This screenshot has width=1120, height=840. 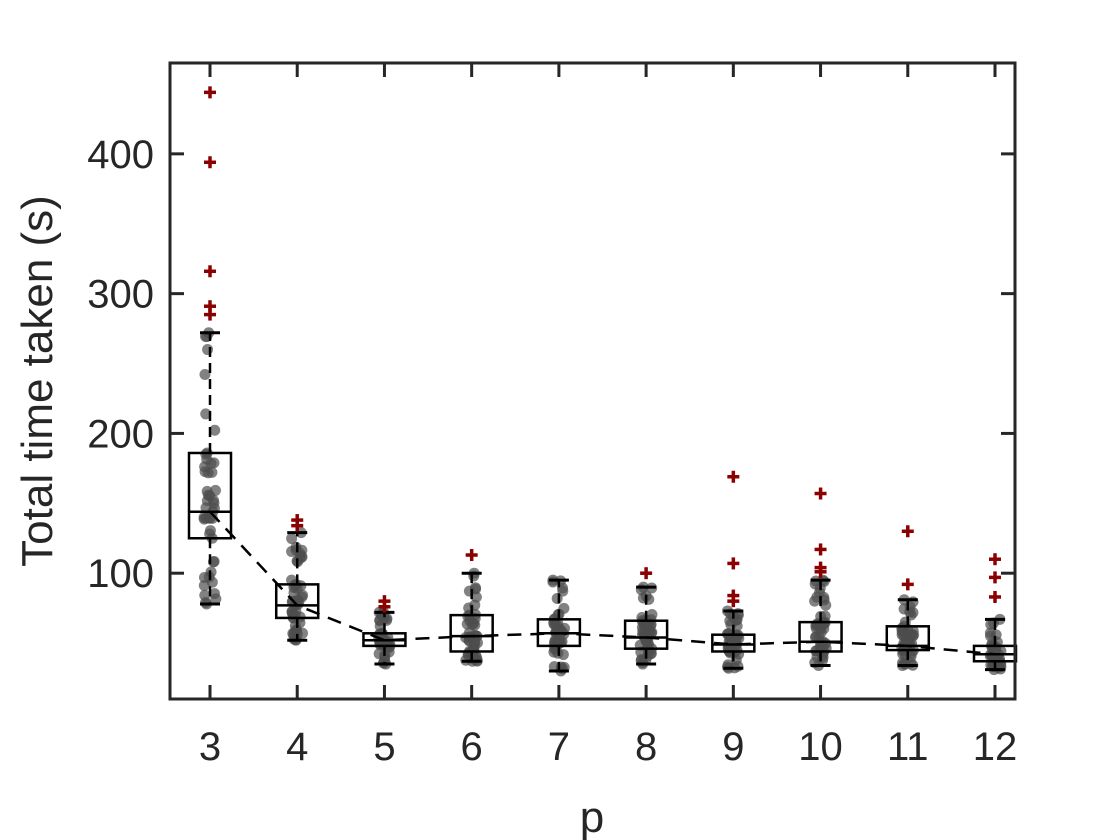 What do you see at coordinates (995, 747) in the screenshot?
I see `x-tick-label: 12` at bounding box center [995, 747].